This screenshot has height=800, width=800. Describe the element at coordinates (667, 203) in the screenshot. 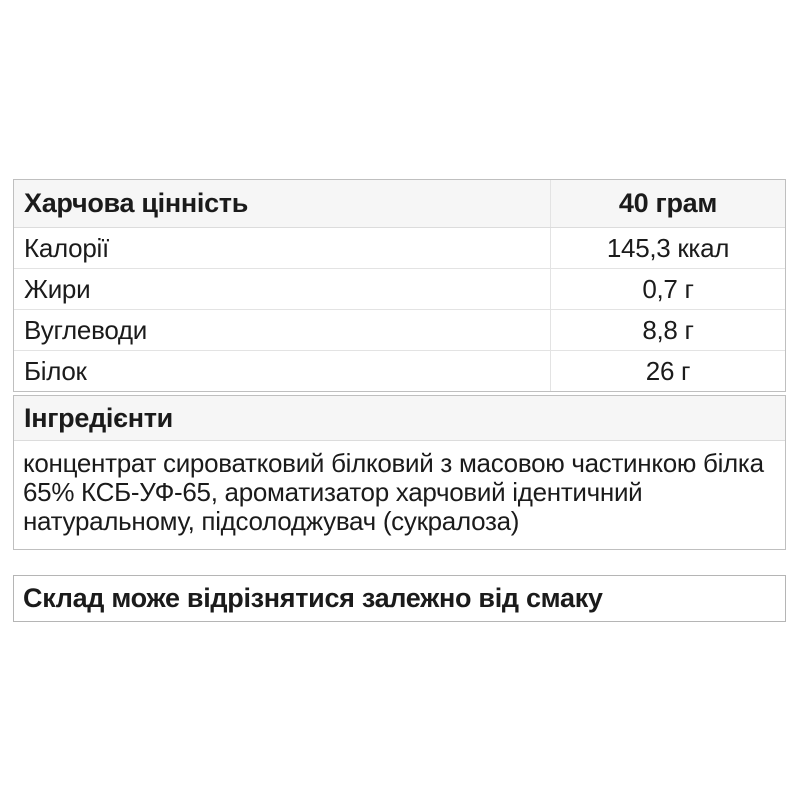

I see `serving-size-header: 40 грам` at that location.